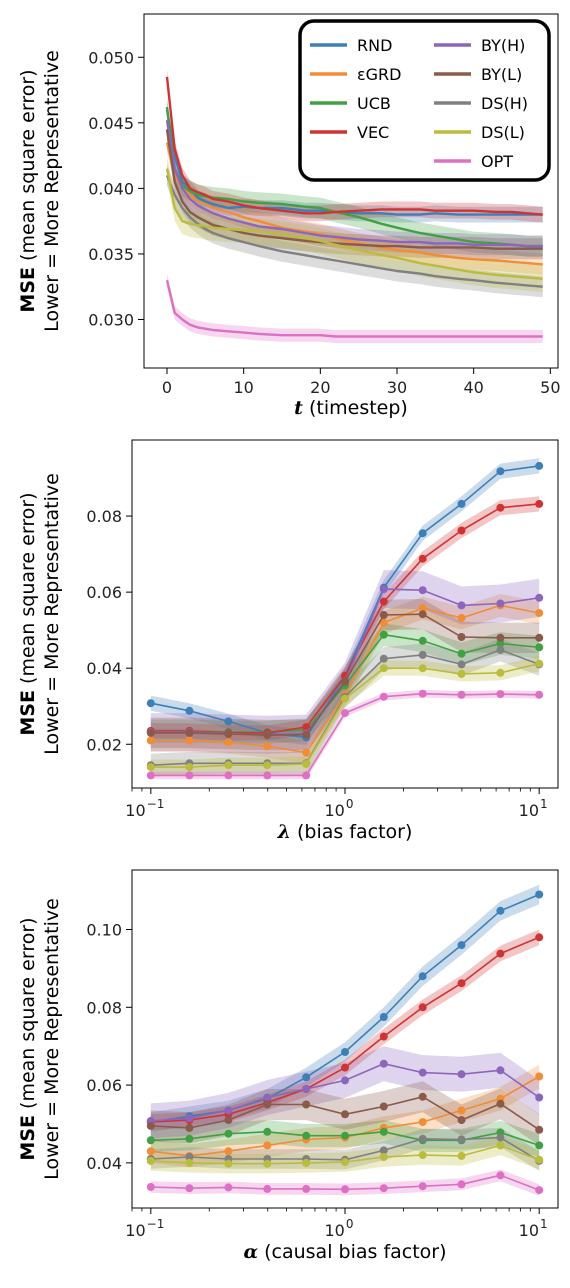 The height and width of the screenshot is (1288, 570). What do you see at coordinates (104, 744) in the screenshot?
I see `y-tick-label: 0.02` at bounding box center [104, 744].